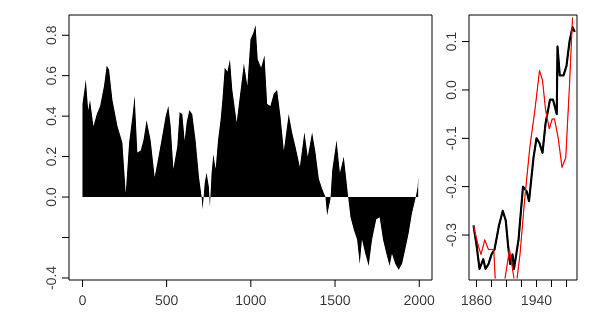  Describe the element at coordinates (82, 300) in the screenshot. I see `x-tick-label: 0` at that location.